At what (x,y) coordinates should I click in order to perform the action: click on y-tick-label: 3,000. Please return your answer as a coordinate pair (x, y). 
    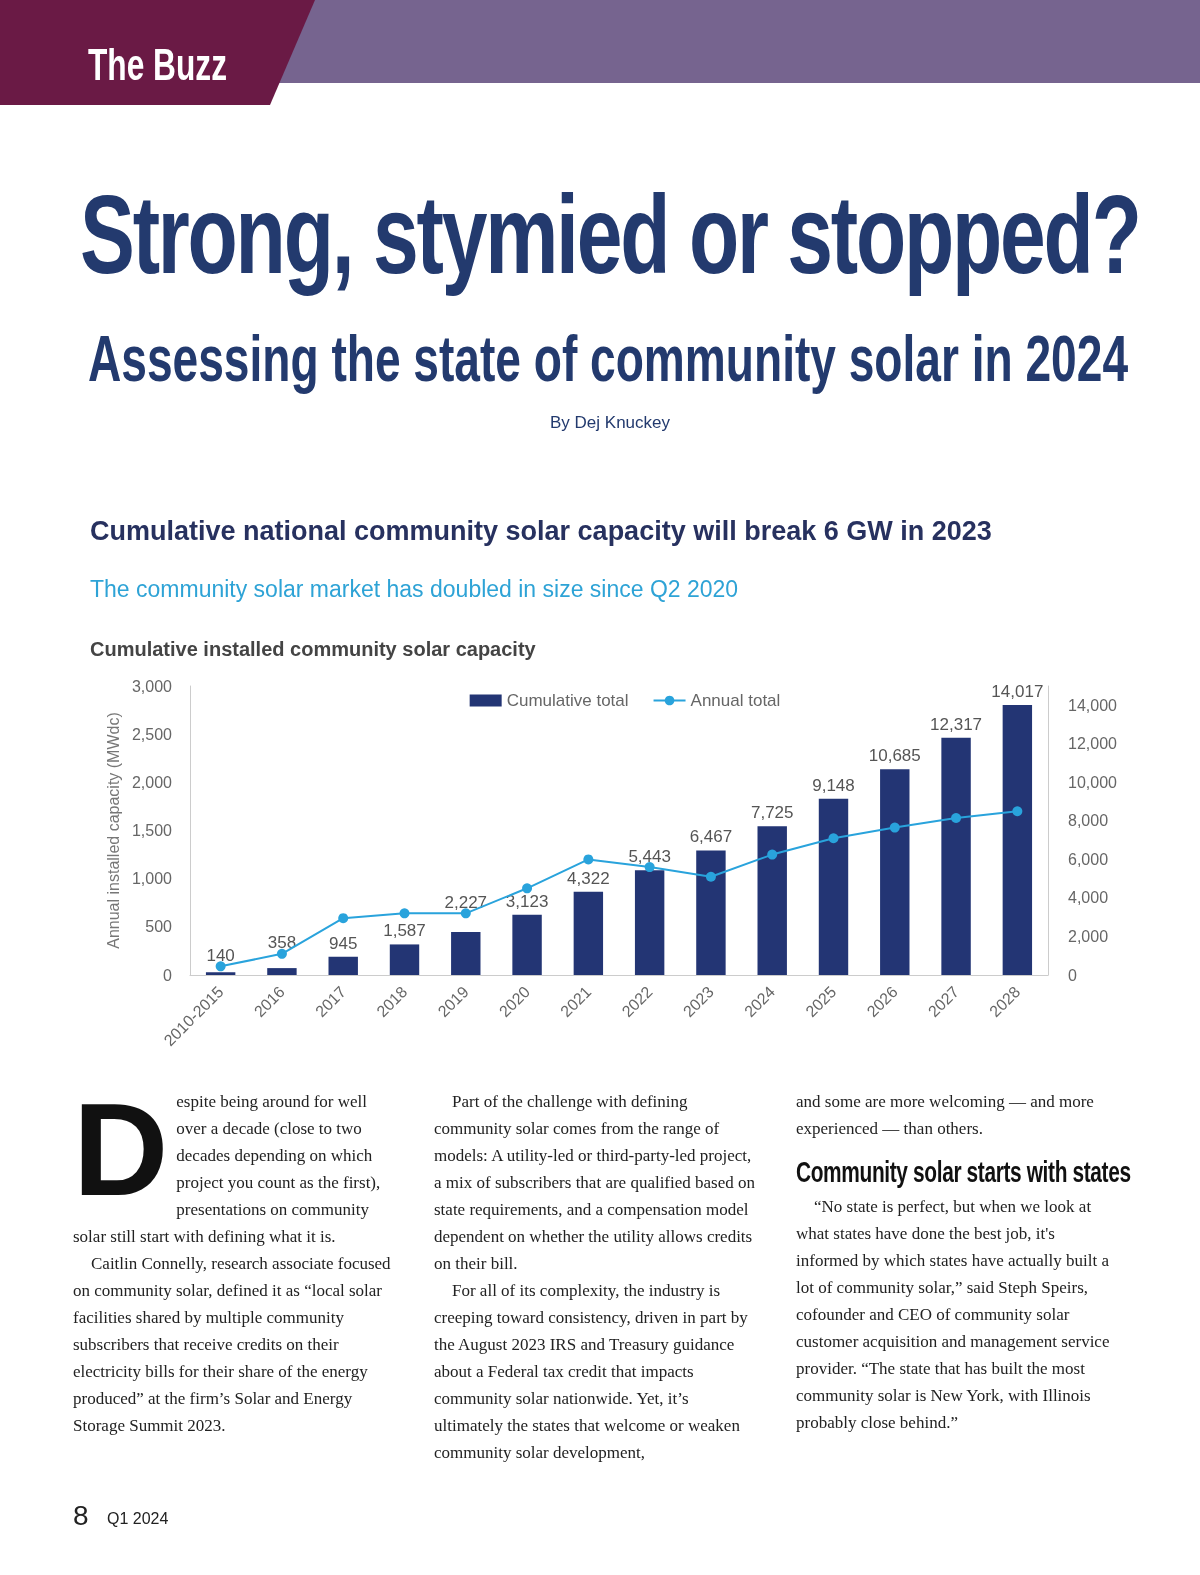
    Looking at the image, I should click on (152, 686).